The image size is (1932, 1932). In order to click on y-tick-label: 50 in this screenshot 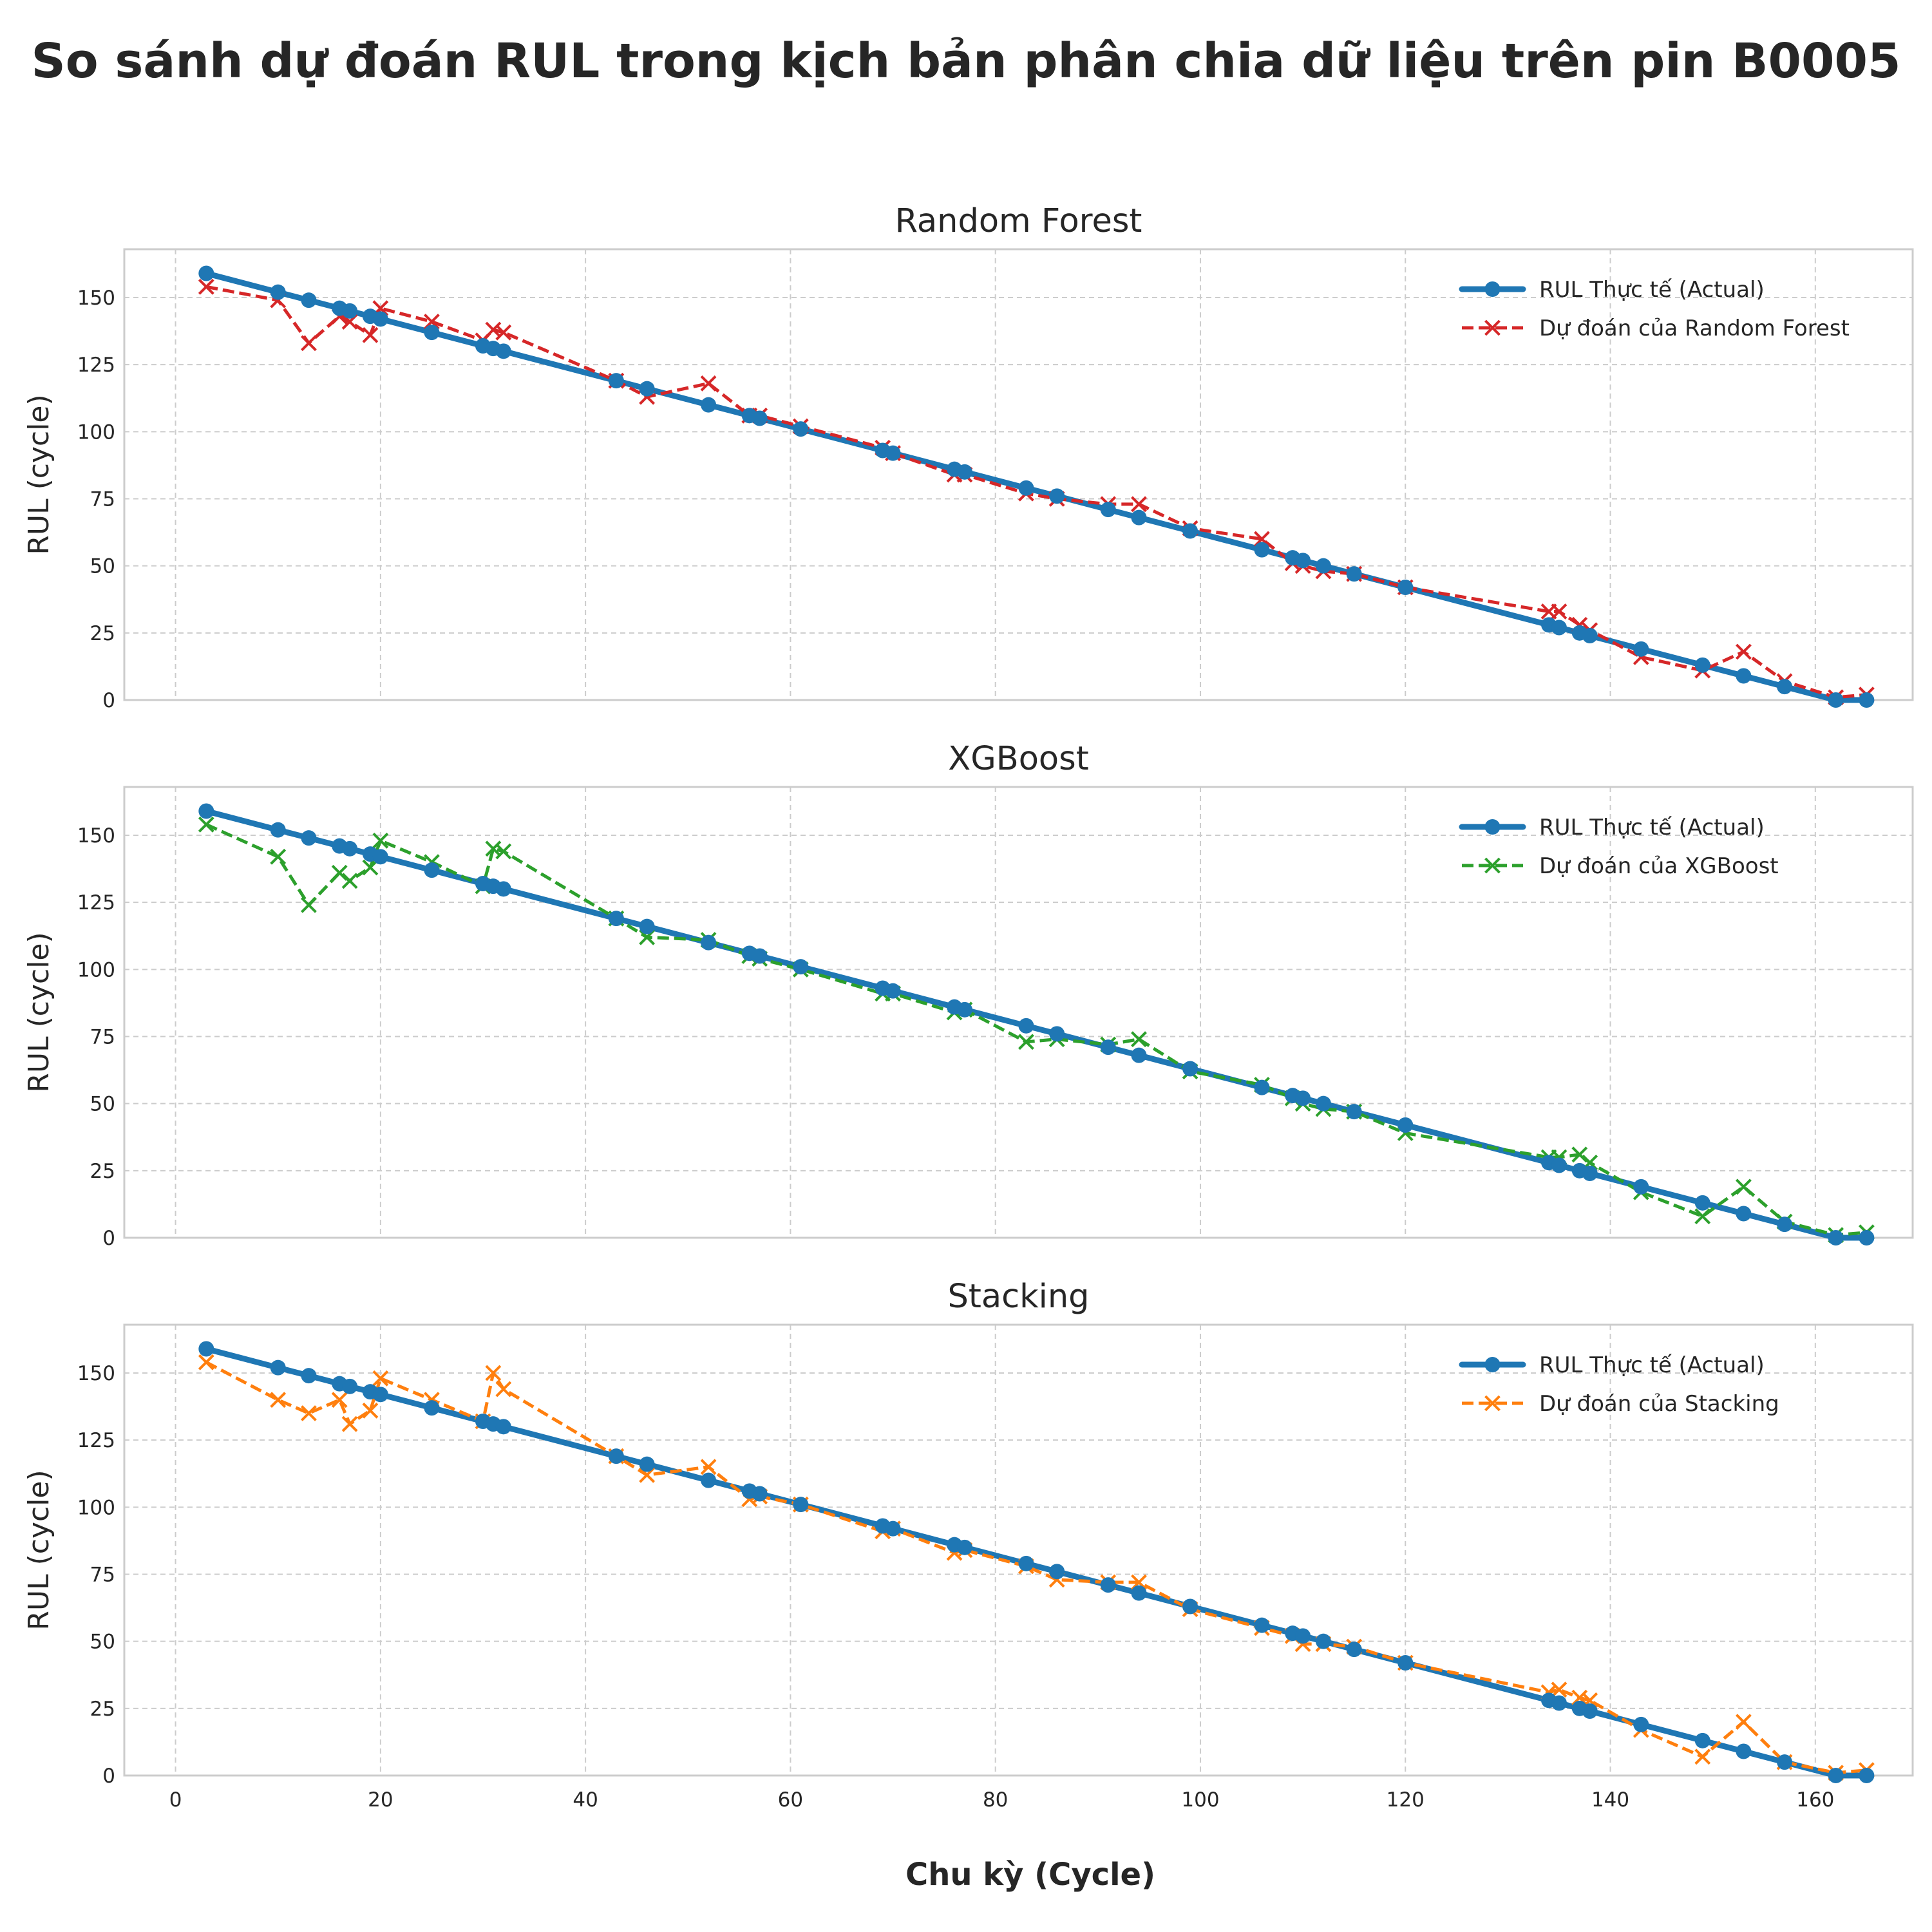, I will do `click(103, 1104)`.